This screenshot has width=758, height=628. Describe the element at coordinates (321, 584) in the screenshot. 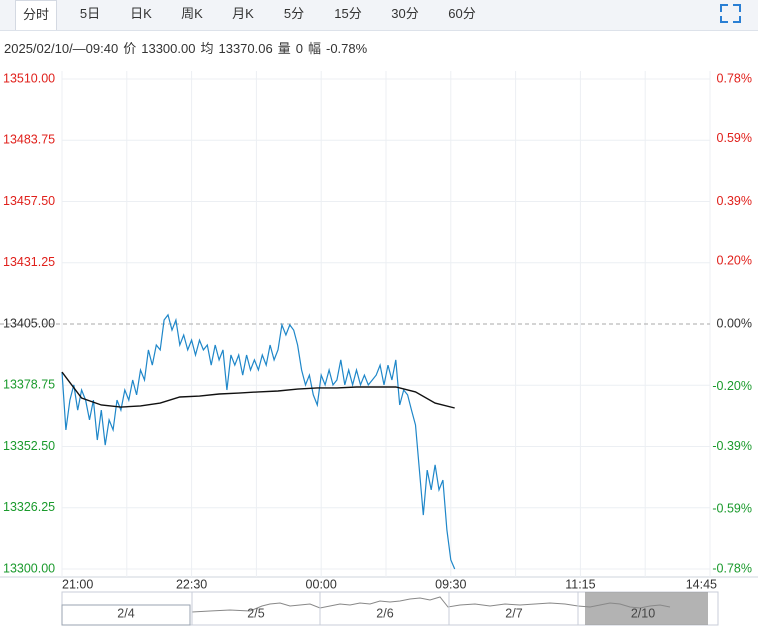

I see `x-tick-label: 00:00` at that location.